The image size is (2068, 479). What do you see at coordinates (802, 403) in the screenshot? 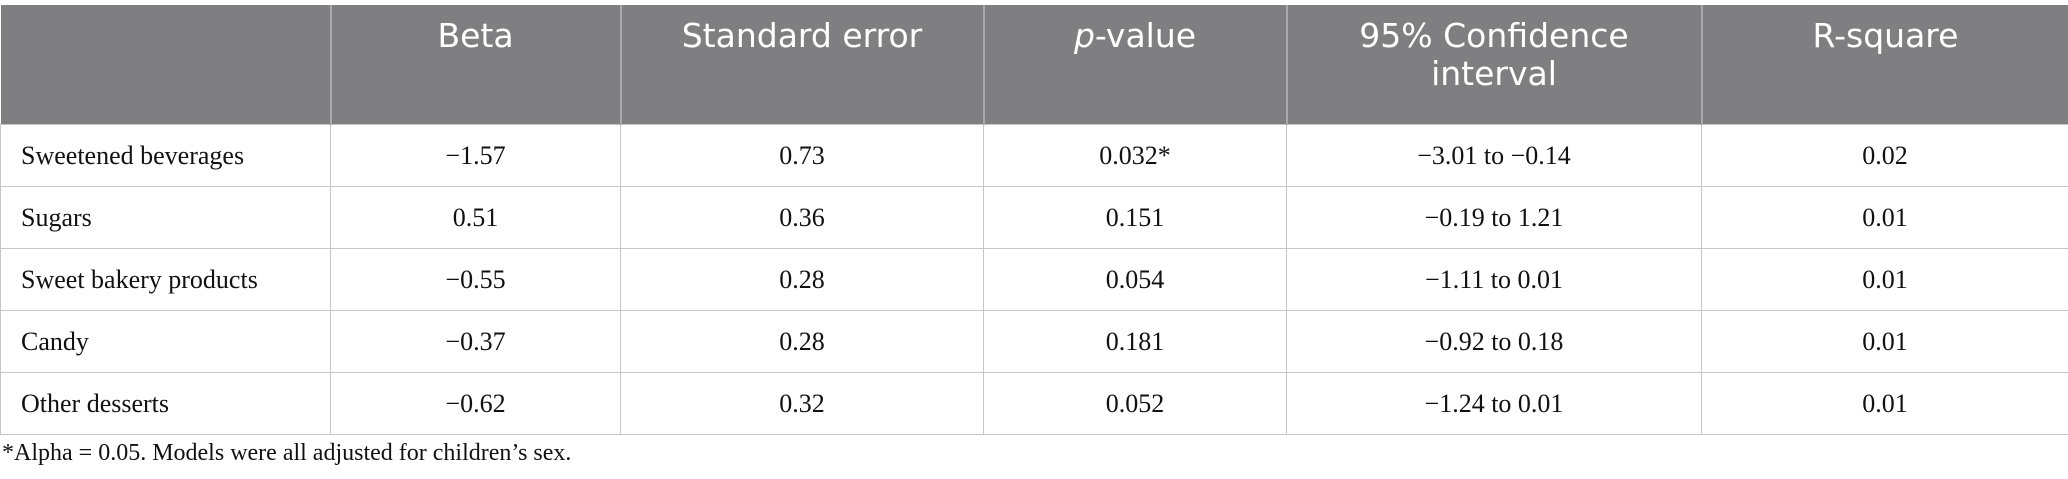
I see `table-cell: 0.32` at bounding box center [802, 403].